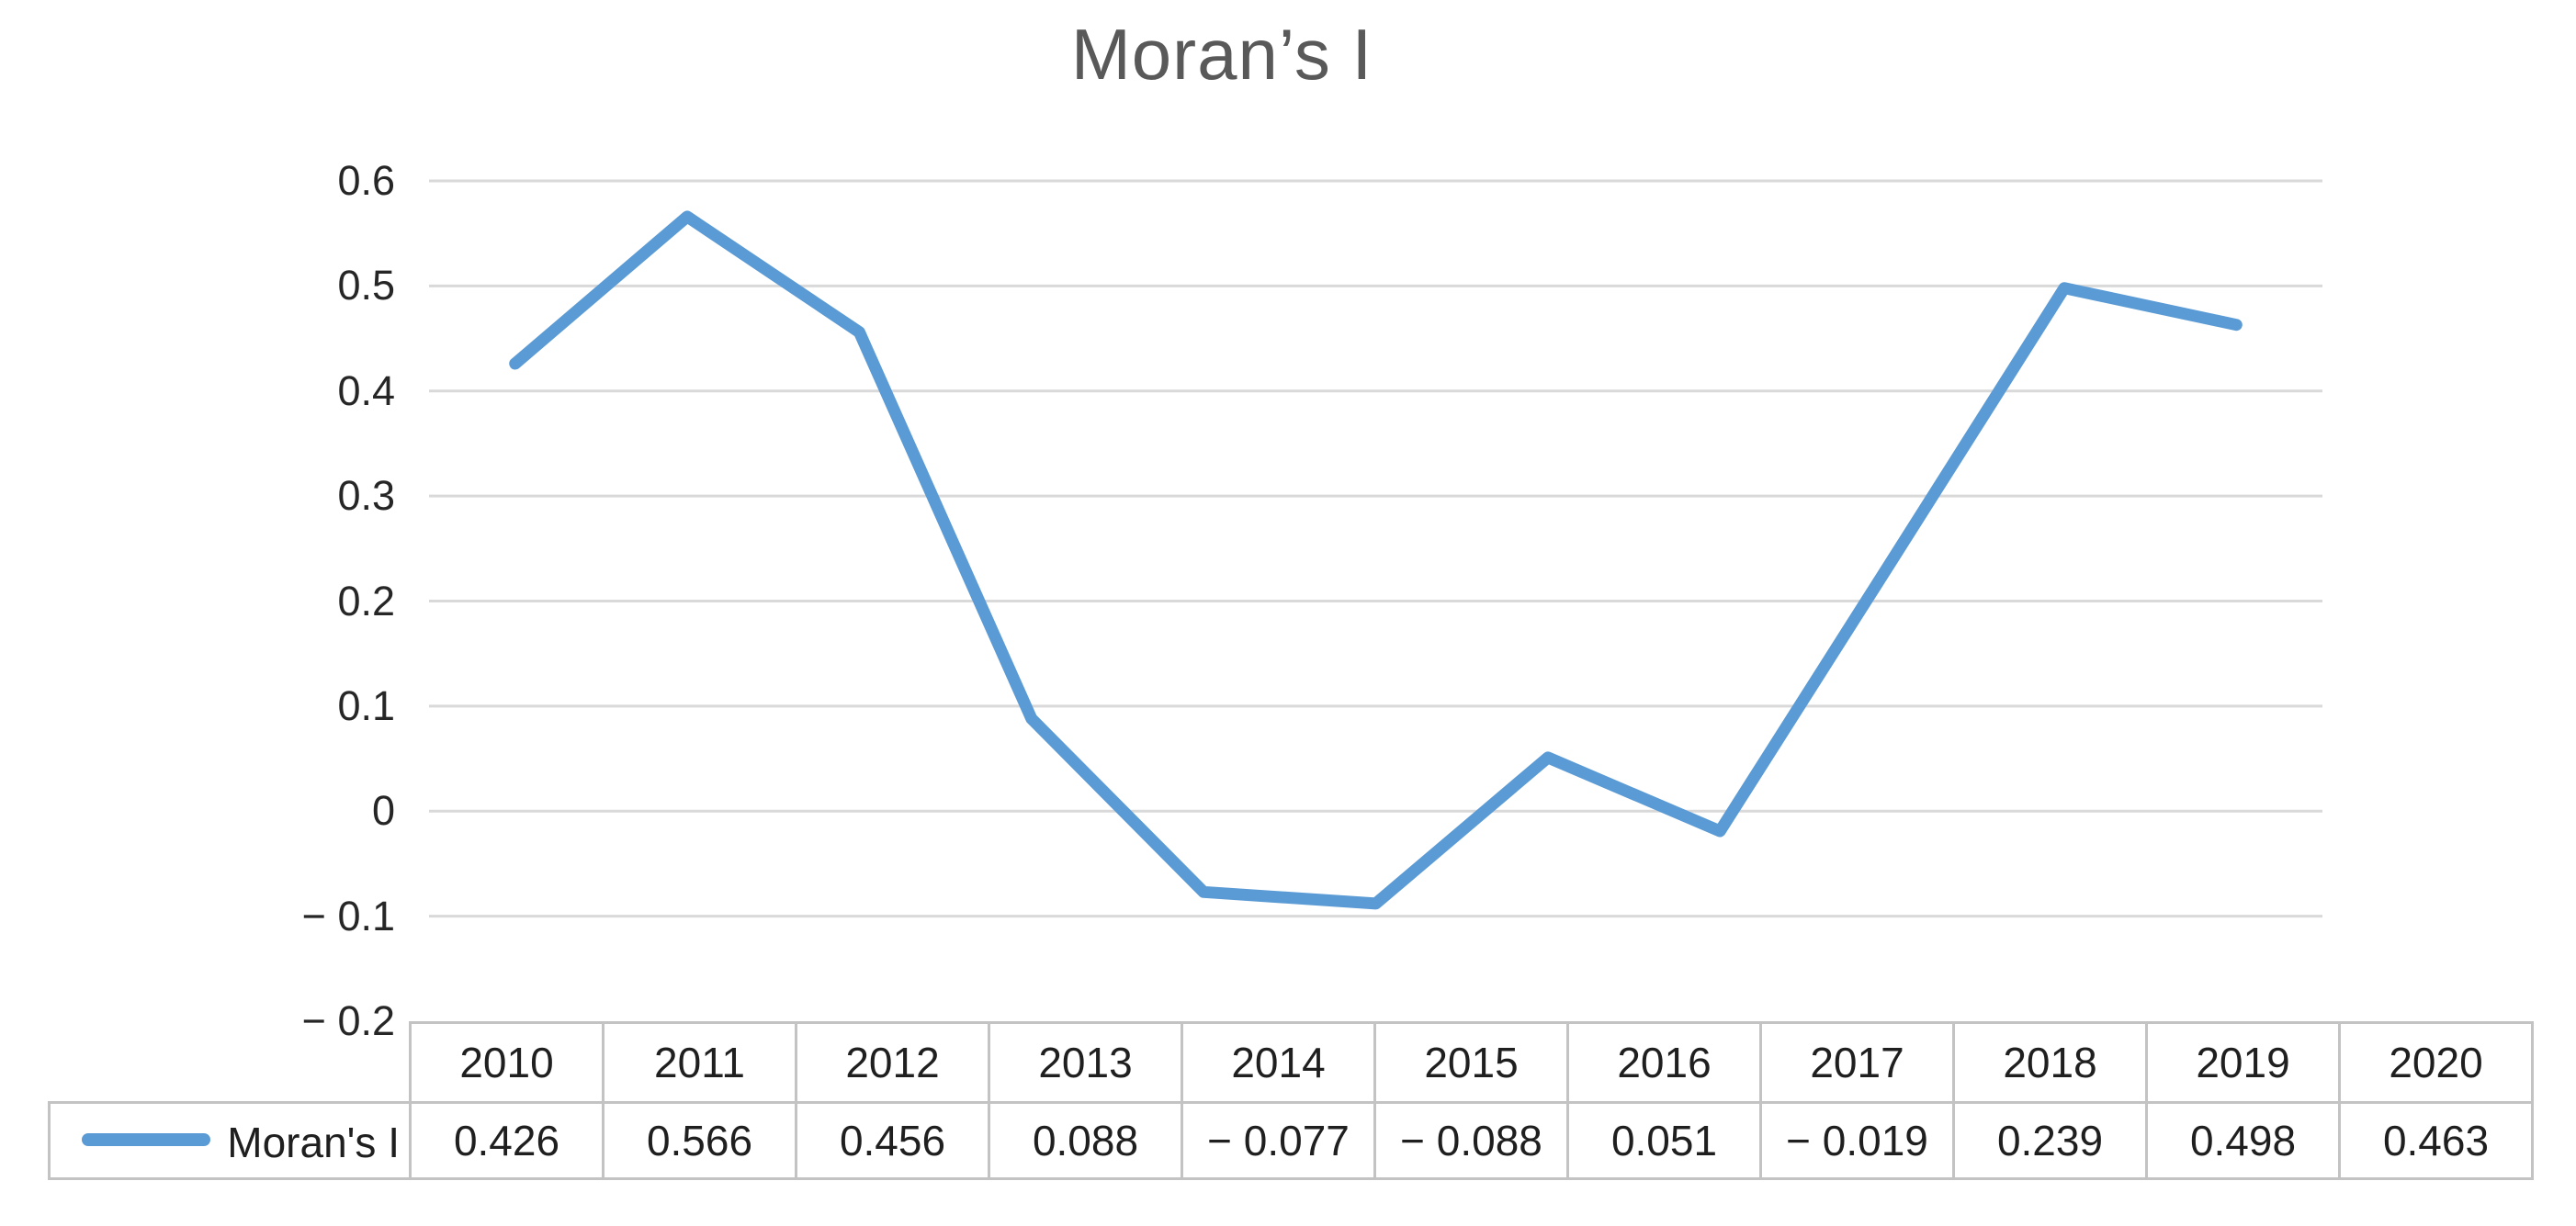 The height and width of the screenshot is (1226, 2576). Describe the element at coordinates (892, 1140) in the screenshot. I see `value-cell: 0.456` at that location.